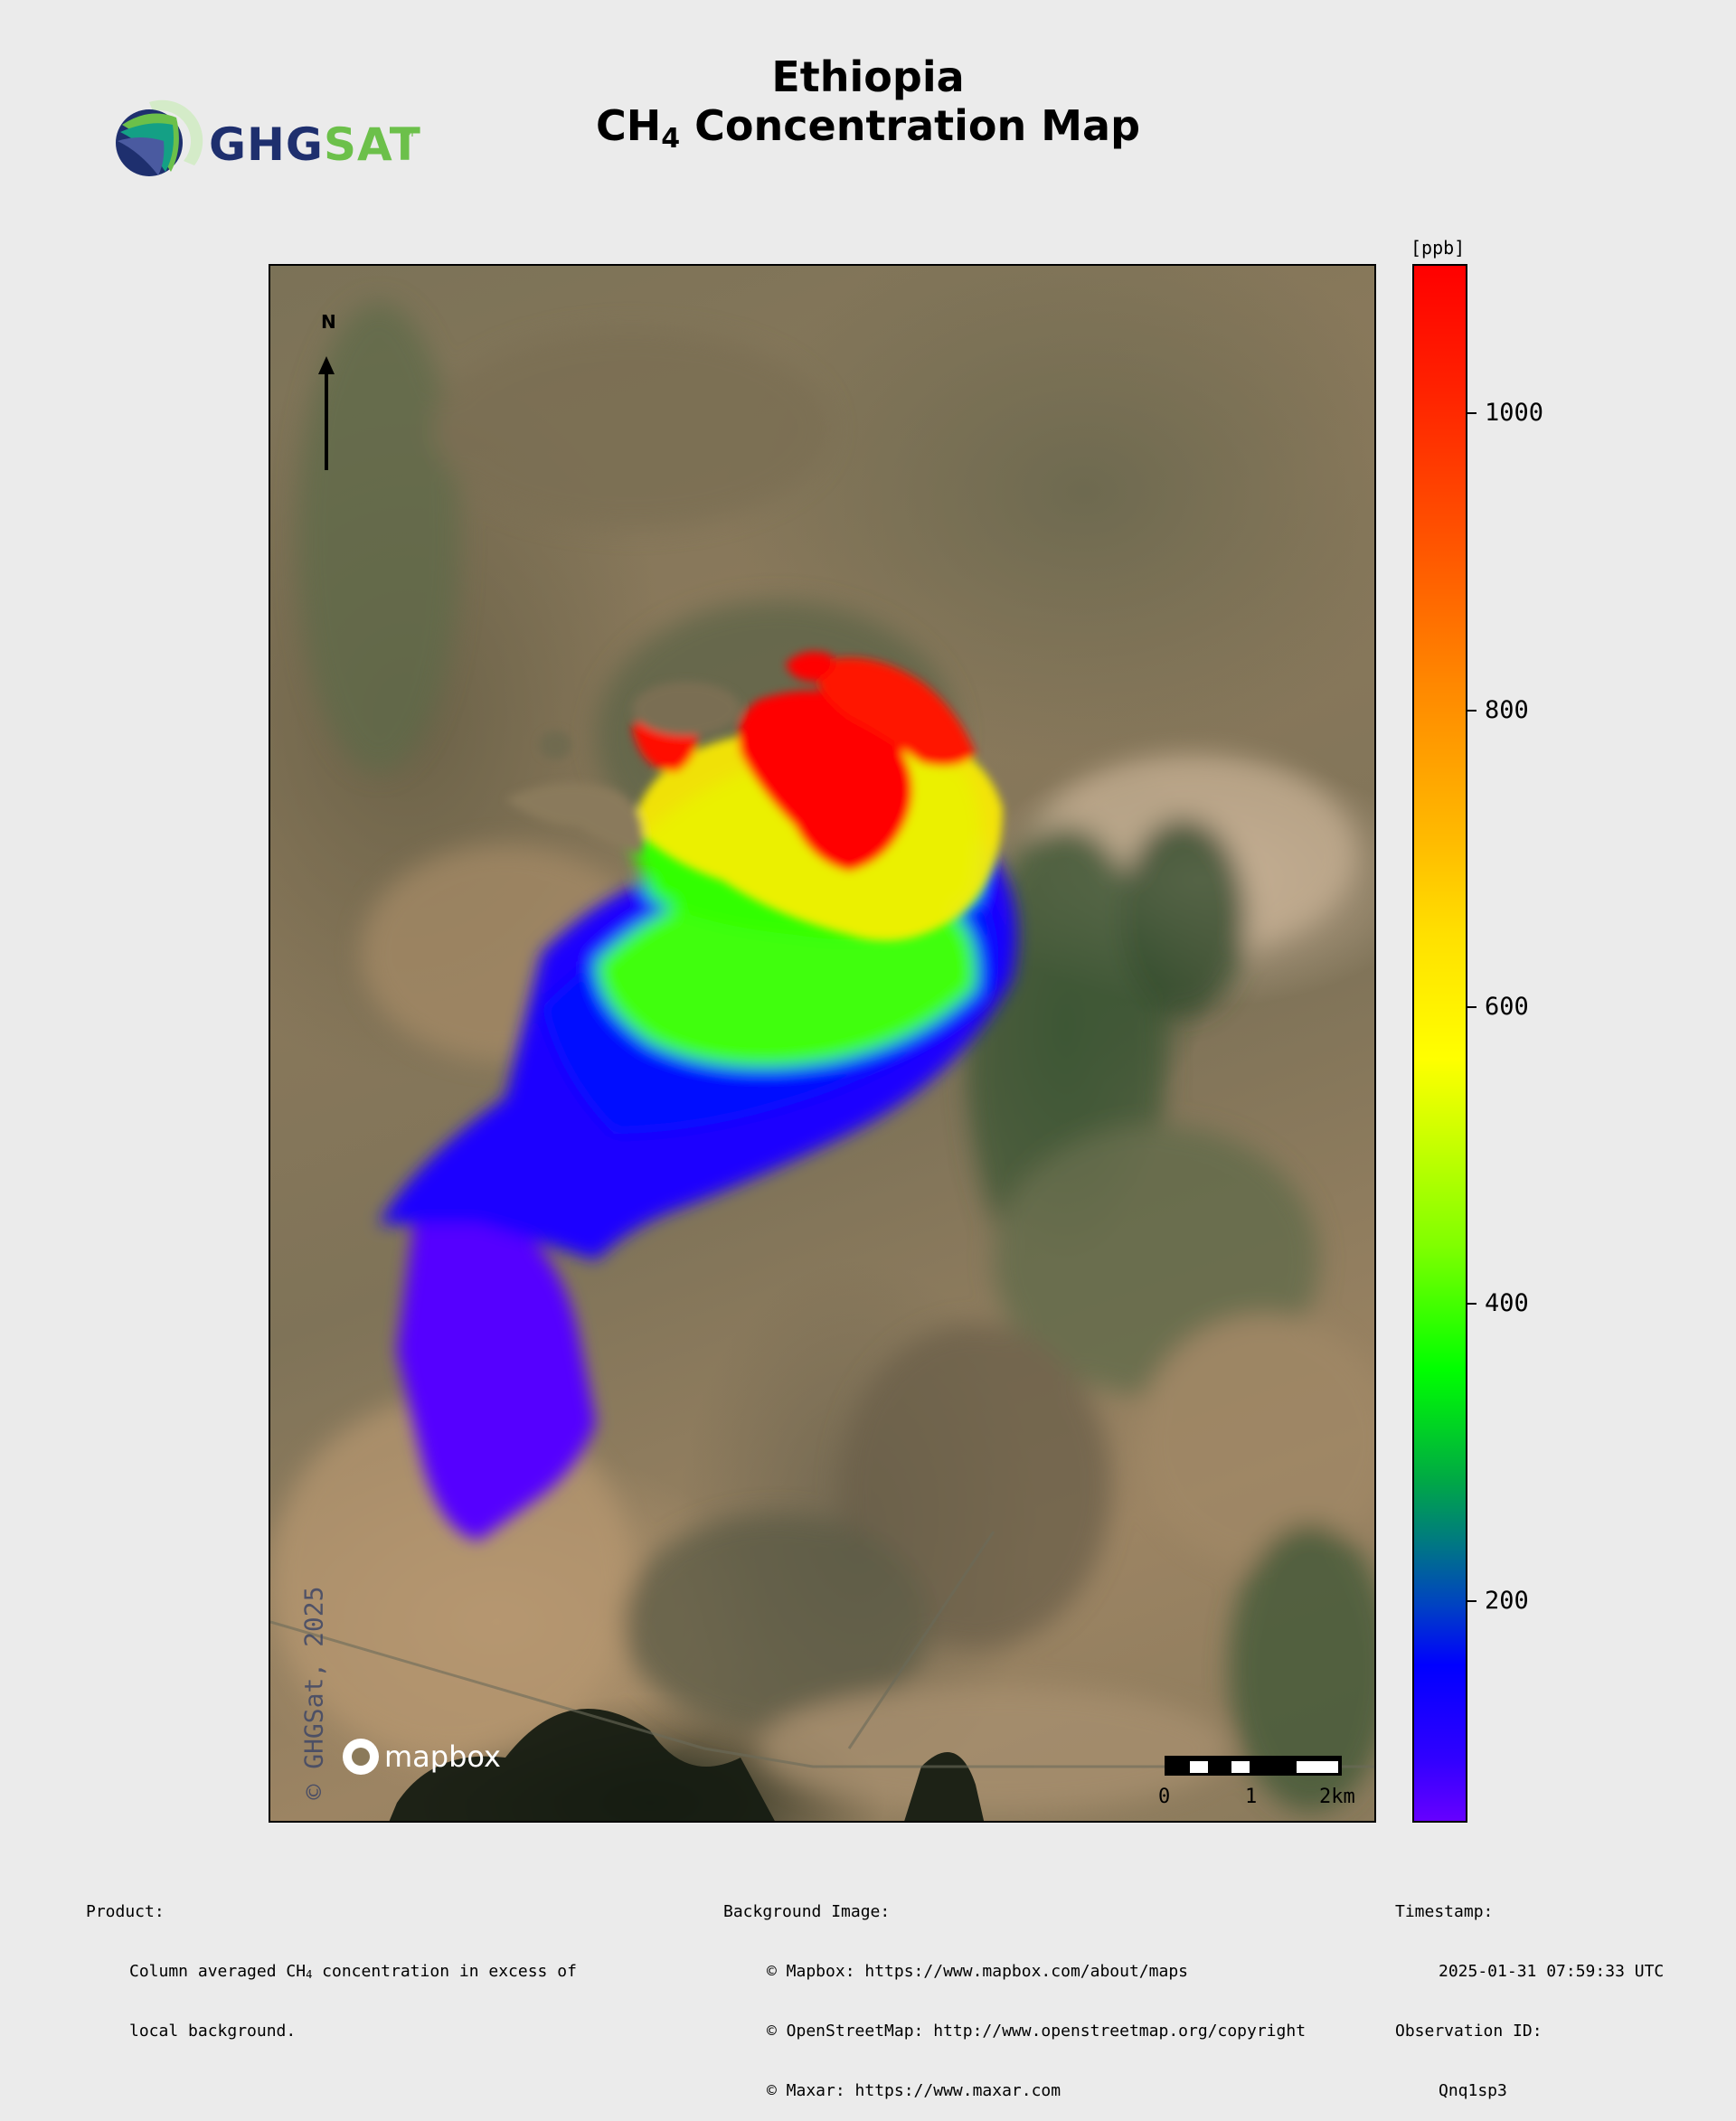  I want to click on colorbar-tick-label: 400, so click(1507, 1303).